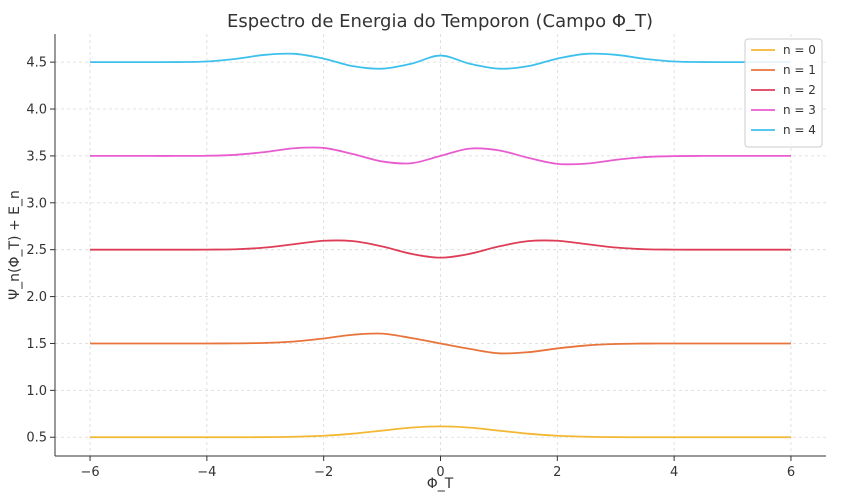 The image size is (843, 498). What do you see at coordinates (440, 432) in the screenshot?
I see `series-line-n0` at bounding box center [440, 432].